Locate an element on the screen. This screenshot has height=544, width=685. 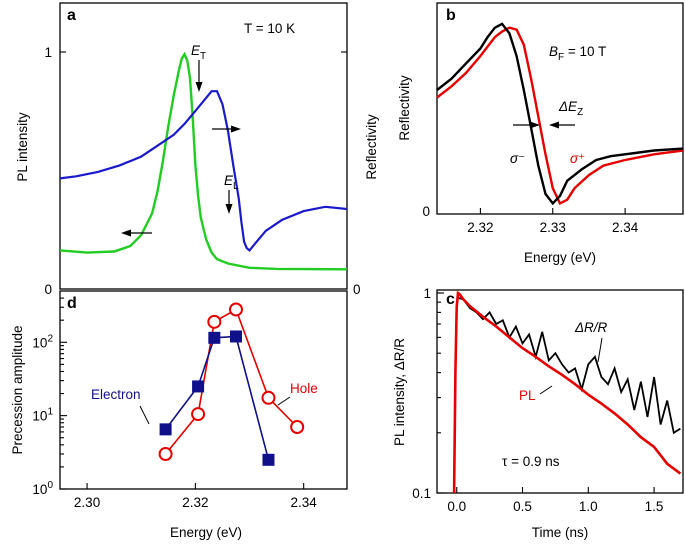
panel-b-x-ticks: 2.32 2.33 2.34 is located at coordinates (553, 221).